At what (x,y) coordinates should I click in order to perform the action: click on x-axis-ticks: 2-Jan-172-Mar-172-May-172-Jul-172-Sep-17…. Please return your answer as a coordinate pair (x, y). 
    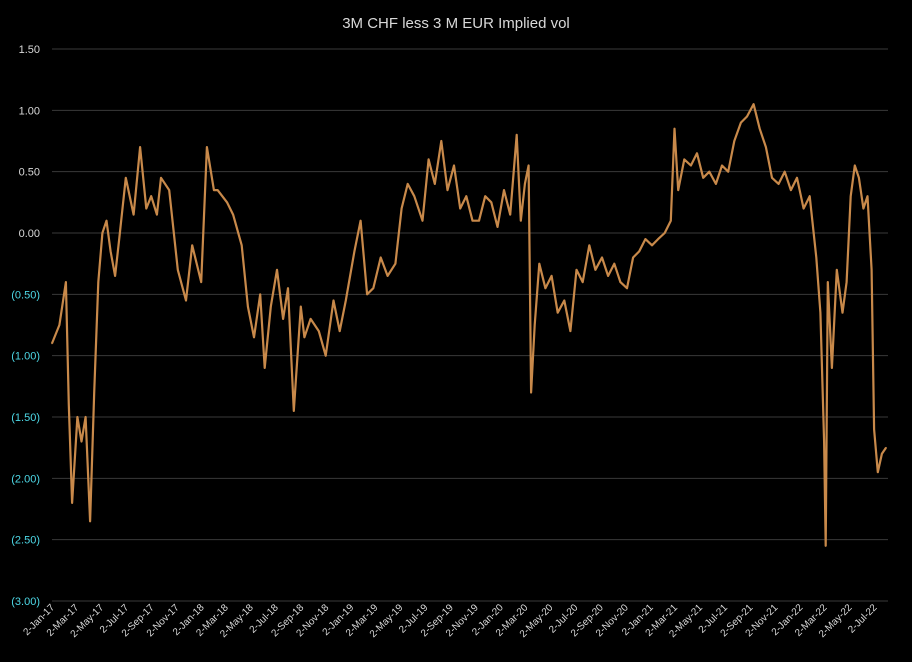
    Looking at the image, I should click on (450, 621).